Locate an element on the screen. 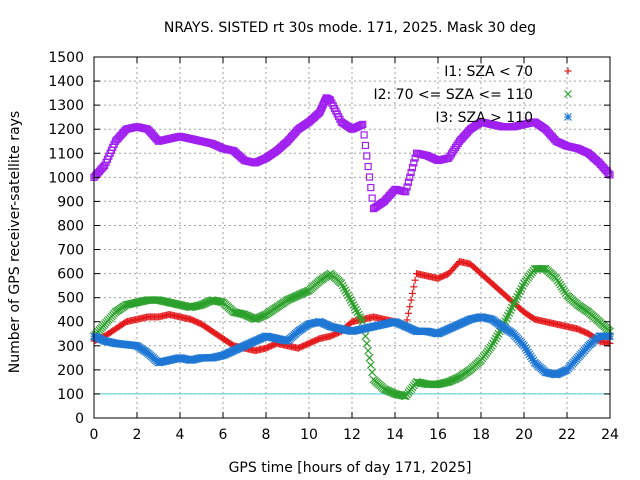  y-axis-title: Number of GPS receiver-satellite rays is located at coordinates (15, 242).